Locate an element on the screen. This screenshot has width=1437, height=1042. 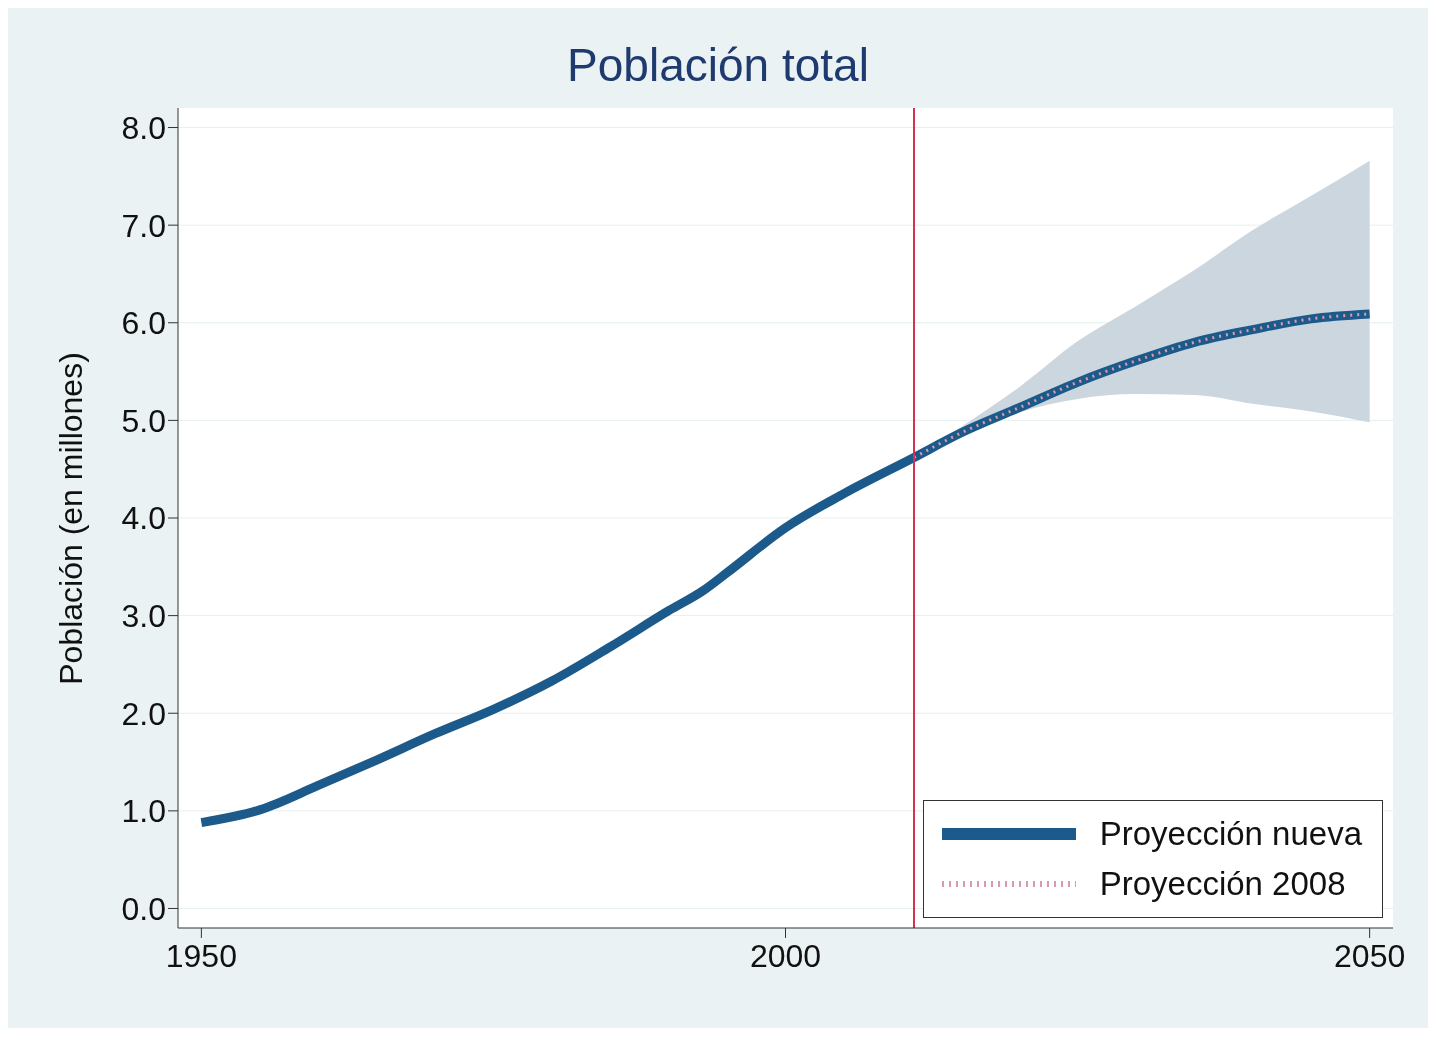
legend-label: Proyección 2008 is located at coordinates (1222, 884).